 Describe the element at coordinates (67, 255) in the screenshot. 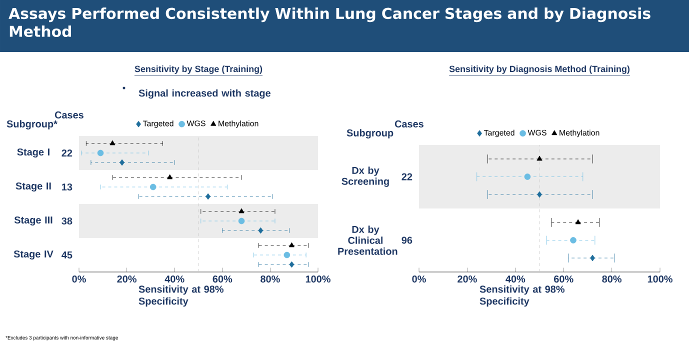

I see `text: 45` at that location.